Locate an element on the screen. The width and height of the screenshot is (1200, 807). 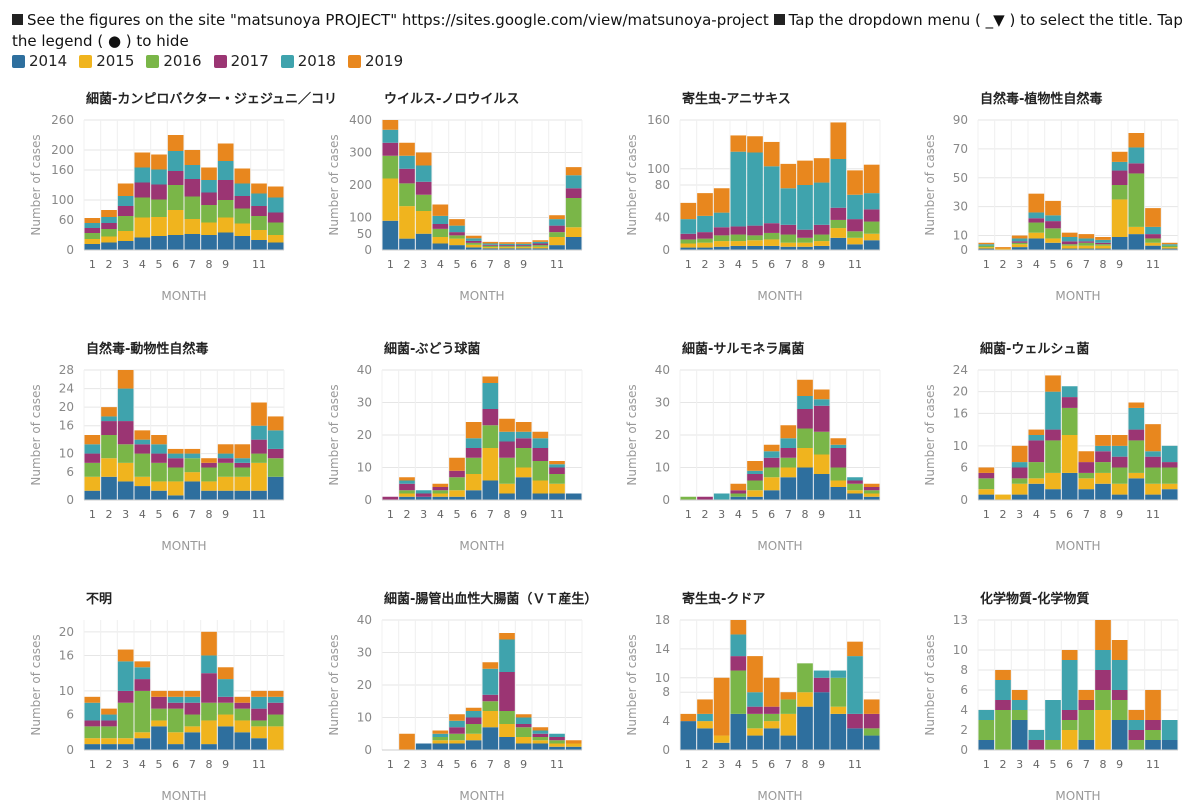
legend-item-2015: 2015 is located at coordinates (106, 61).